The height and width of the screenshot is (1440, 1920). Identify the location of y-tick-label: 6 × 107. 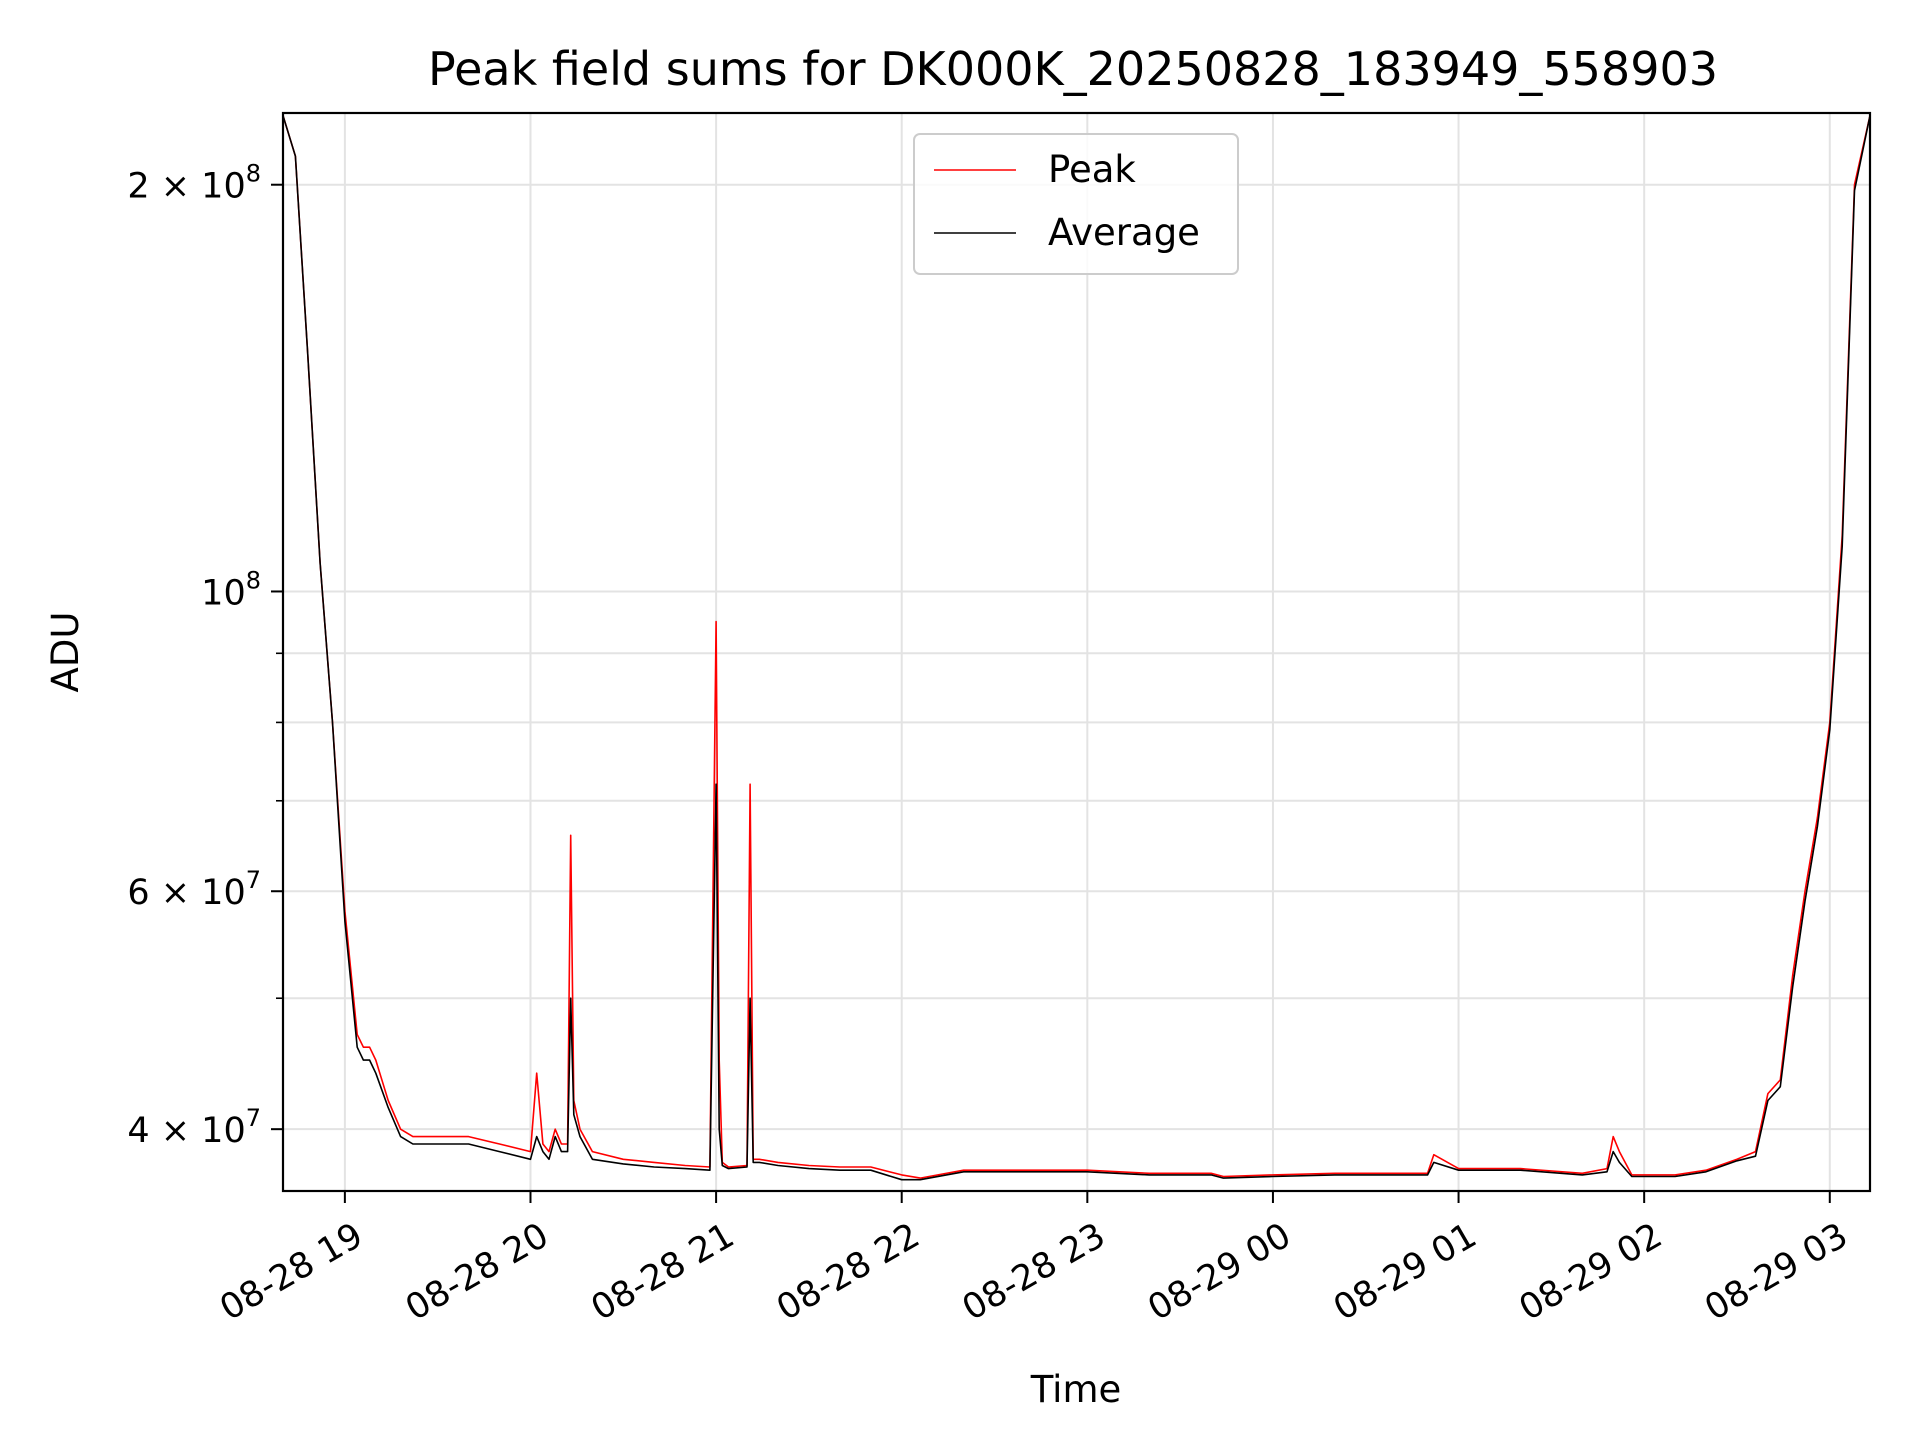
(194, 889).